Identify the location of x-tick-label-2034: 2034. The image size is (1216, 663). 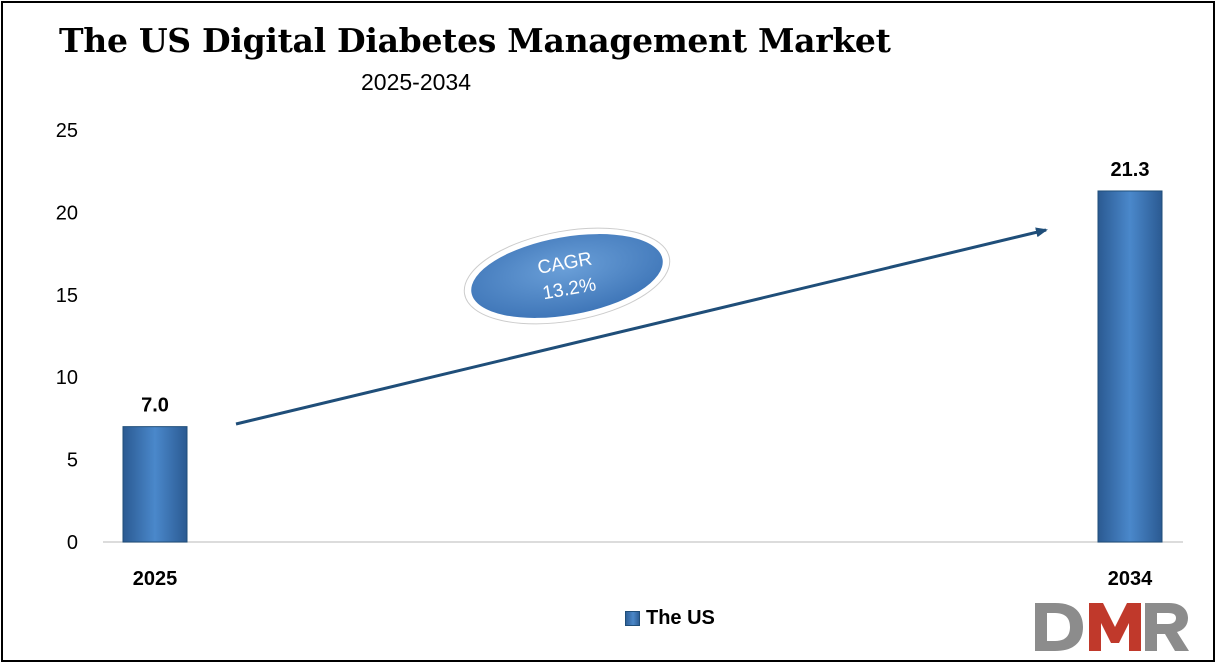
(1130, 579).